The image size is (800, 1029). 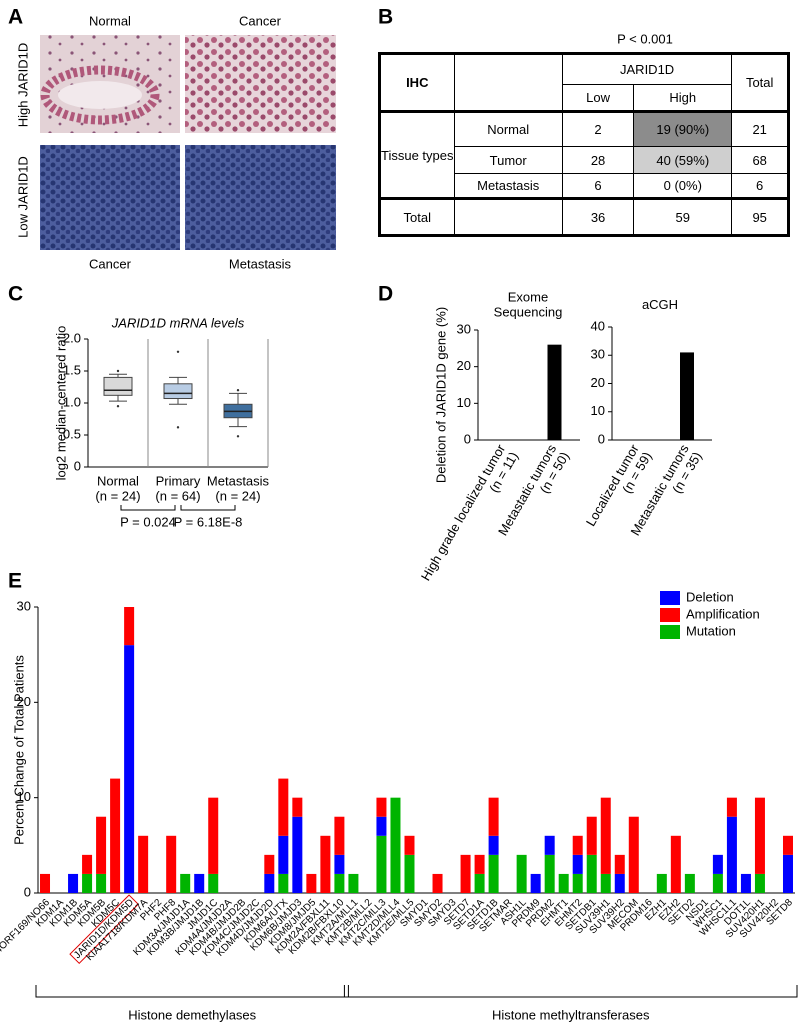 I want to click on panel-label: A, so click(x=15, y=17).